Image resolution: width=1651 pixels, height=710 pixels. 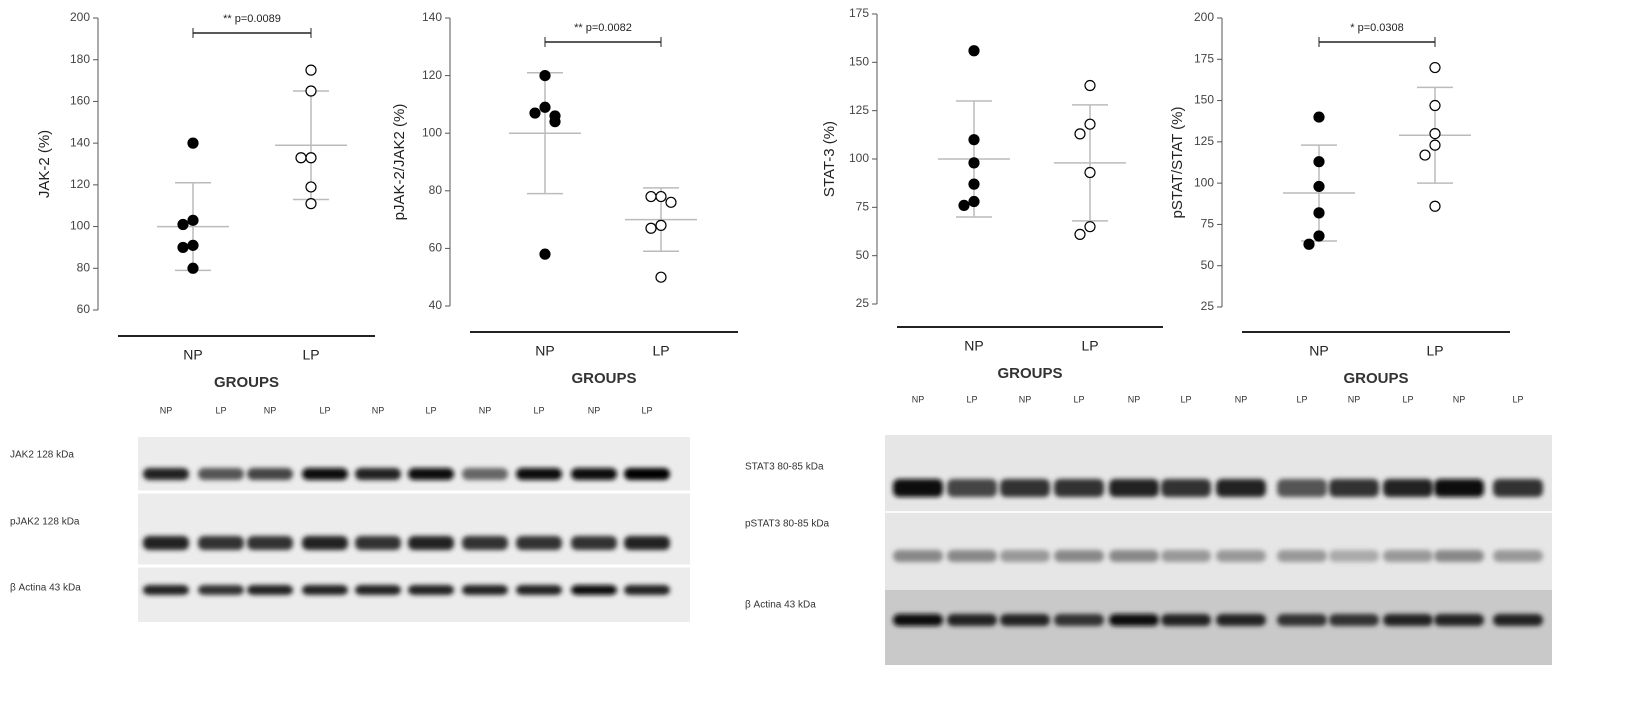 I want to click on y-tick-label: 60, so click(x=436, y=248).